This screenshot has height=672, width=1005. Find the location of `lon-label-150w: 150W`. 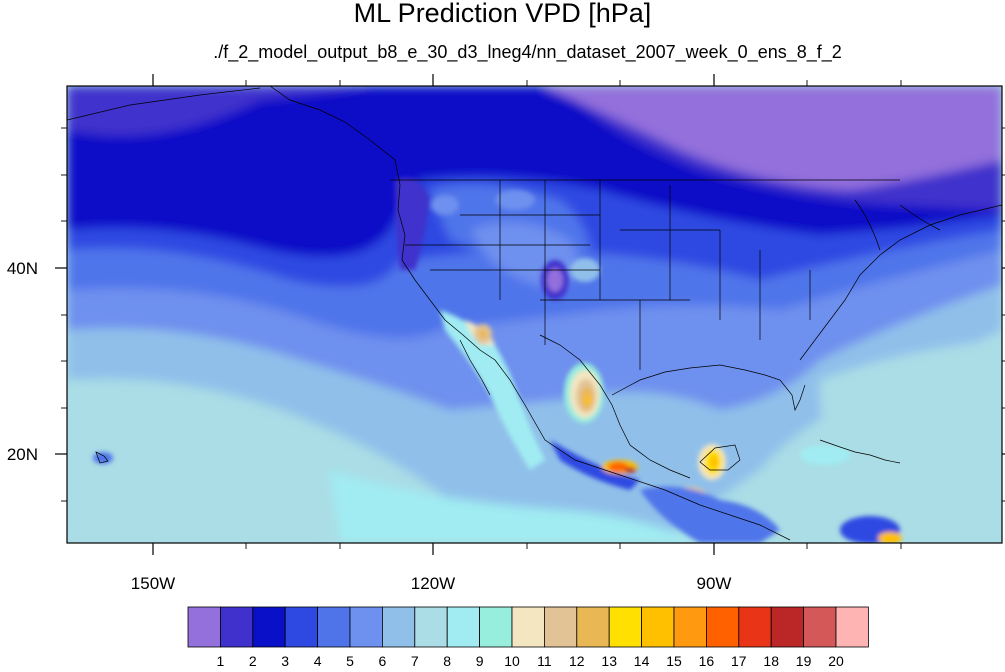

lon-label-150w: 150W is located at coordinates (153, 583).